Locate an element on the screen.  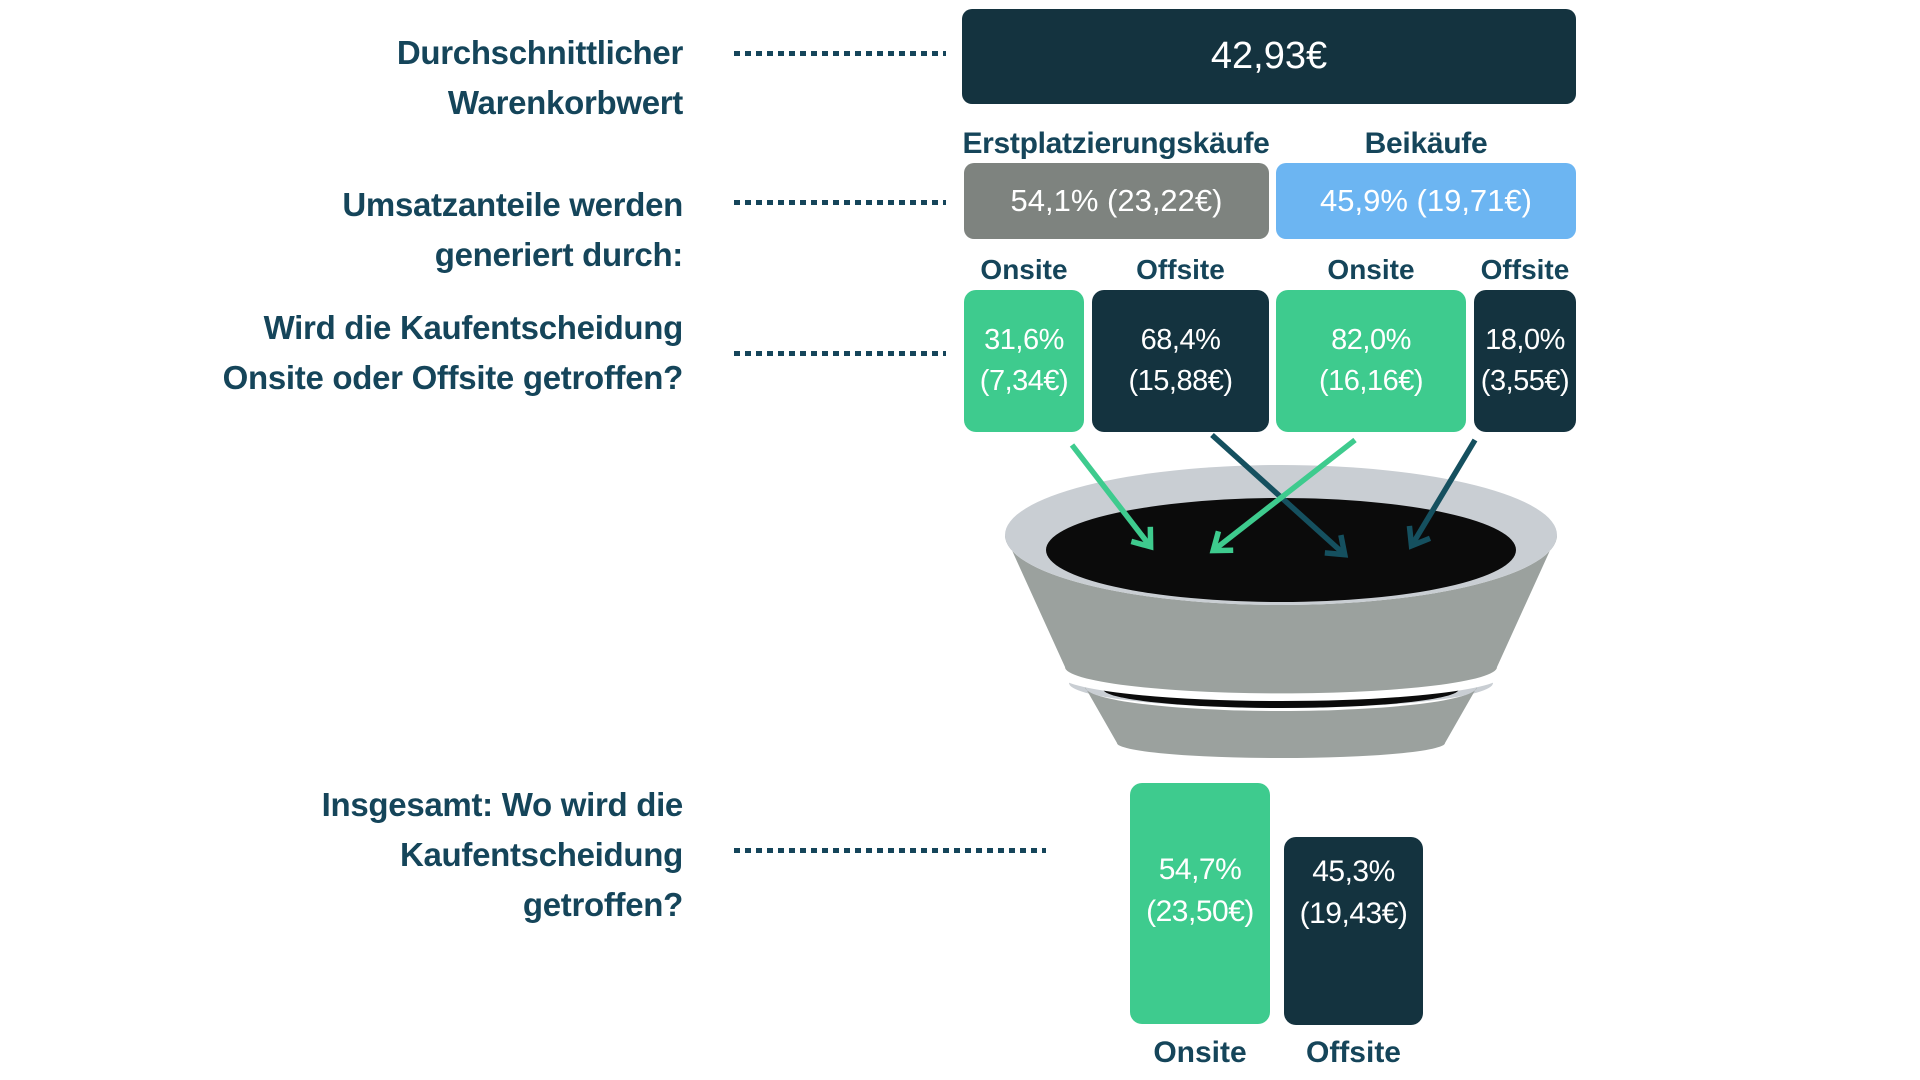
label-line: Wird die Kaufentscheidung is located at coordinates (473, 327).